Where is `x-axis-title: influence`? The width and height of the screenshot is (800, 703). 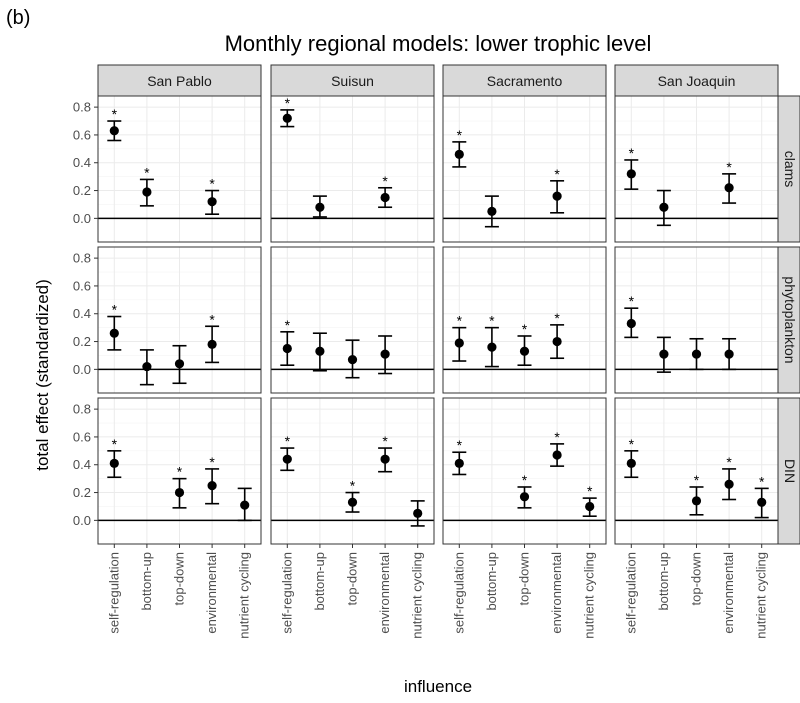 x-axis-title: influence is located at coordinates (438, 686).